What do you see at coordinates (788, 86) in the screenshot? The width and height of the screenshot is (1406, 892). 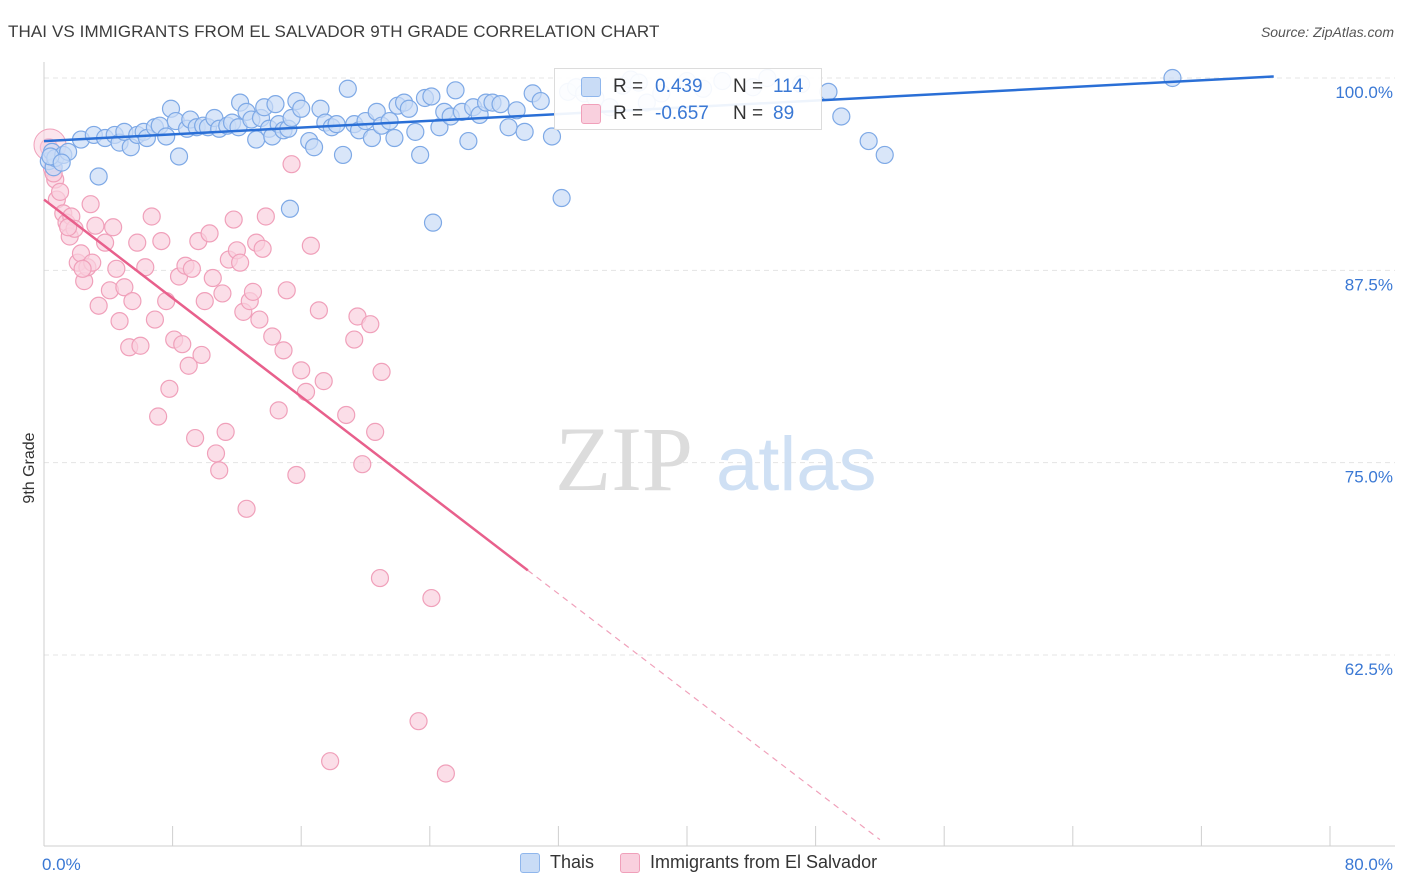 I see `stats-n-value: 114` at bounding box center [788, 86].